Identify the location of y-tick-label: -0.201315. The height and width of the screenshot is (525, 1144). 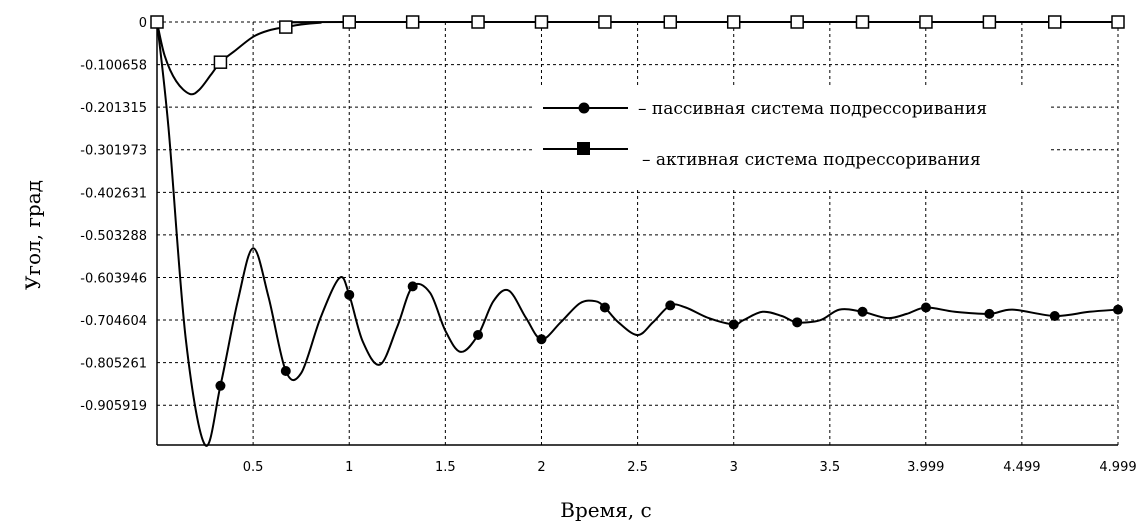
(113, 108).